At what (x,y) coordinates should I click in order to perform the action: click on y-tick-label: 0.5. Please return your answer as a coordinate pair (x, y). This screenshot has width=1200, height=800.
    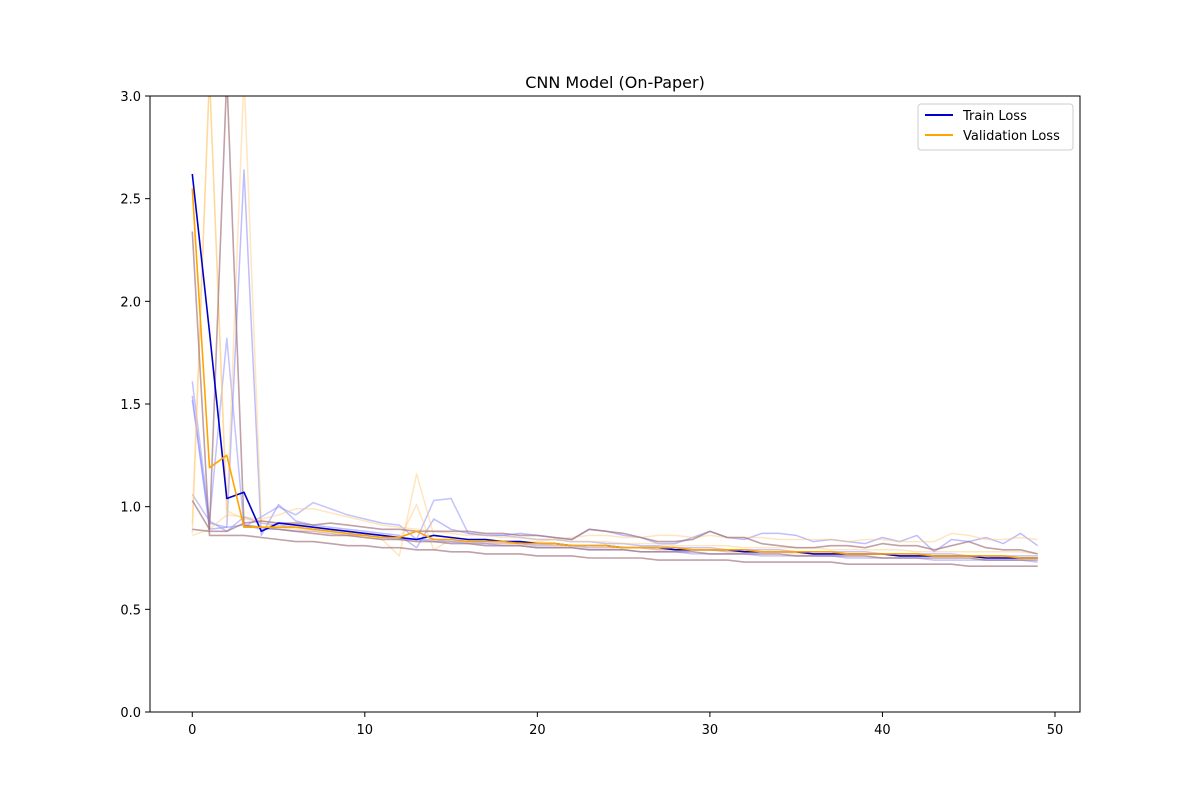
    Looking at the image, I should click on (130, 610).